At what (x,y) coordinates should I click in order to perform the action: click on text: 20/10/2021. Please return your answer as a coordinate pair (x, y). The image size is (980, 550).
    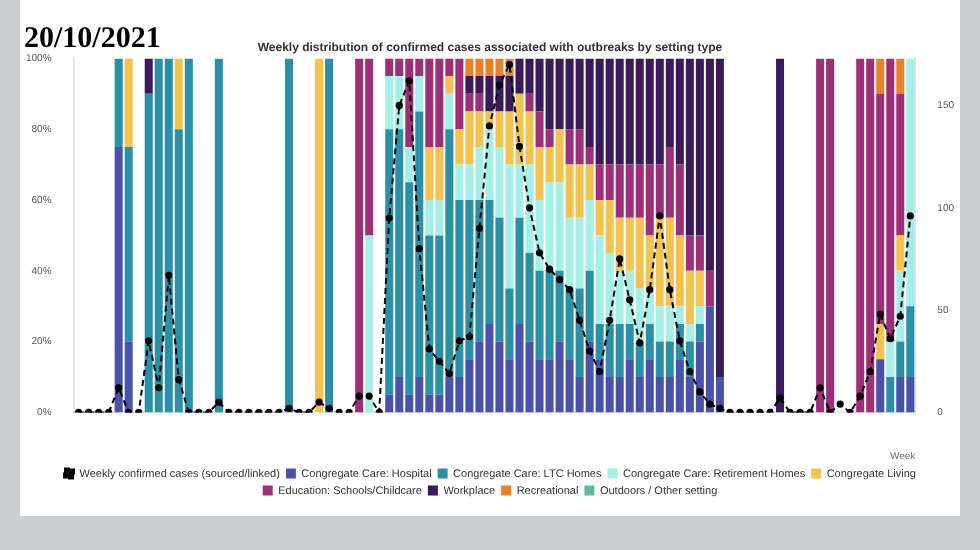
    Looking at the image, I should click on (92, 38).